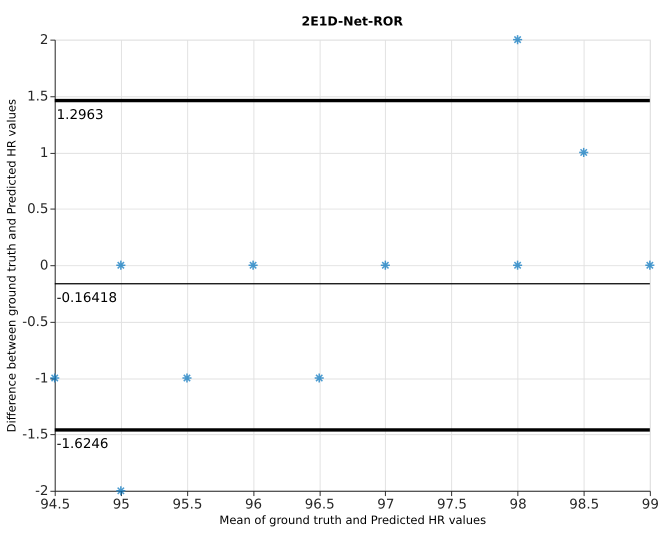  Describe the element at coordinates (584, 505) in the screenshot. I see `x-tick-label: 98.5` at that location.